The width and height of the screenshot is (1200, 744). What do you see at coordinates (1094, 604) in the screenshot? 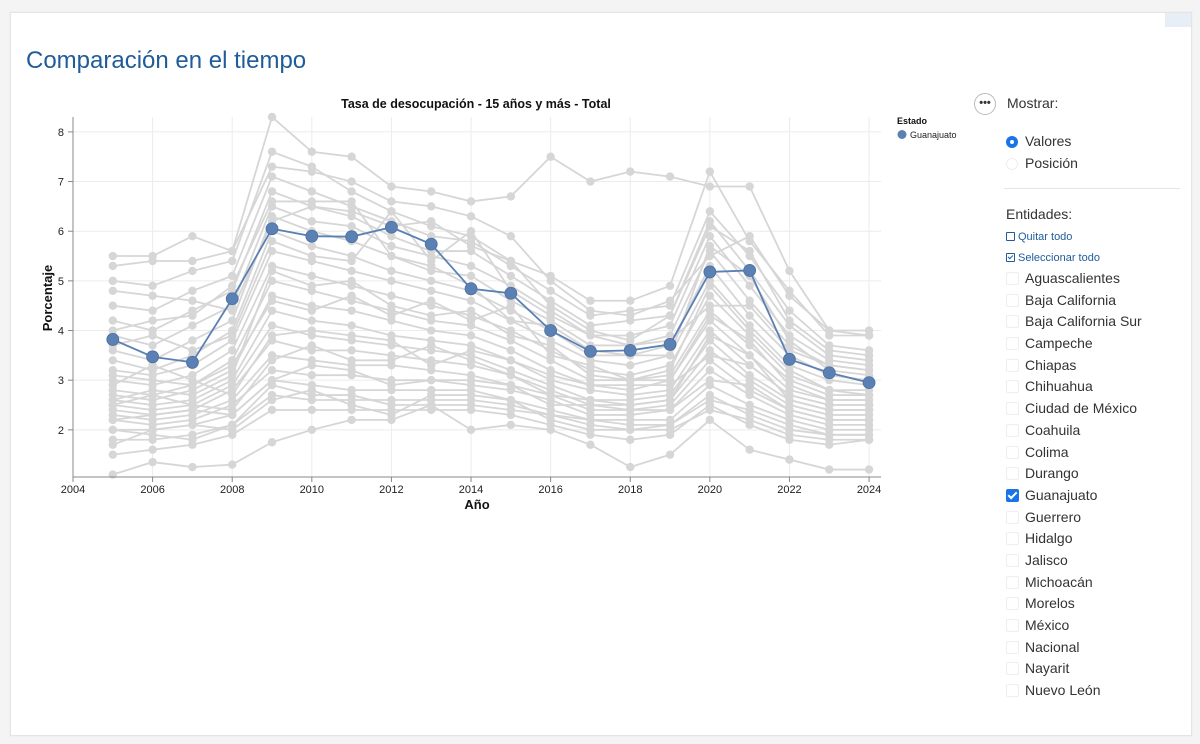
I see `entity-item: Morelos` at bounding box center [1094, 604].